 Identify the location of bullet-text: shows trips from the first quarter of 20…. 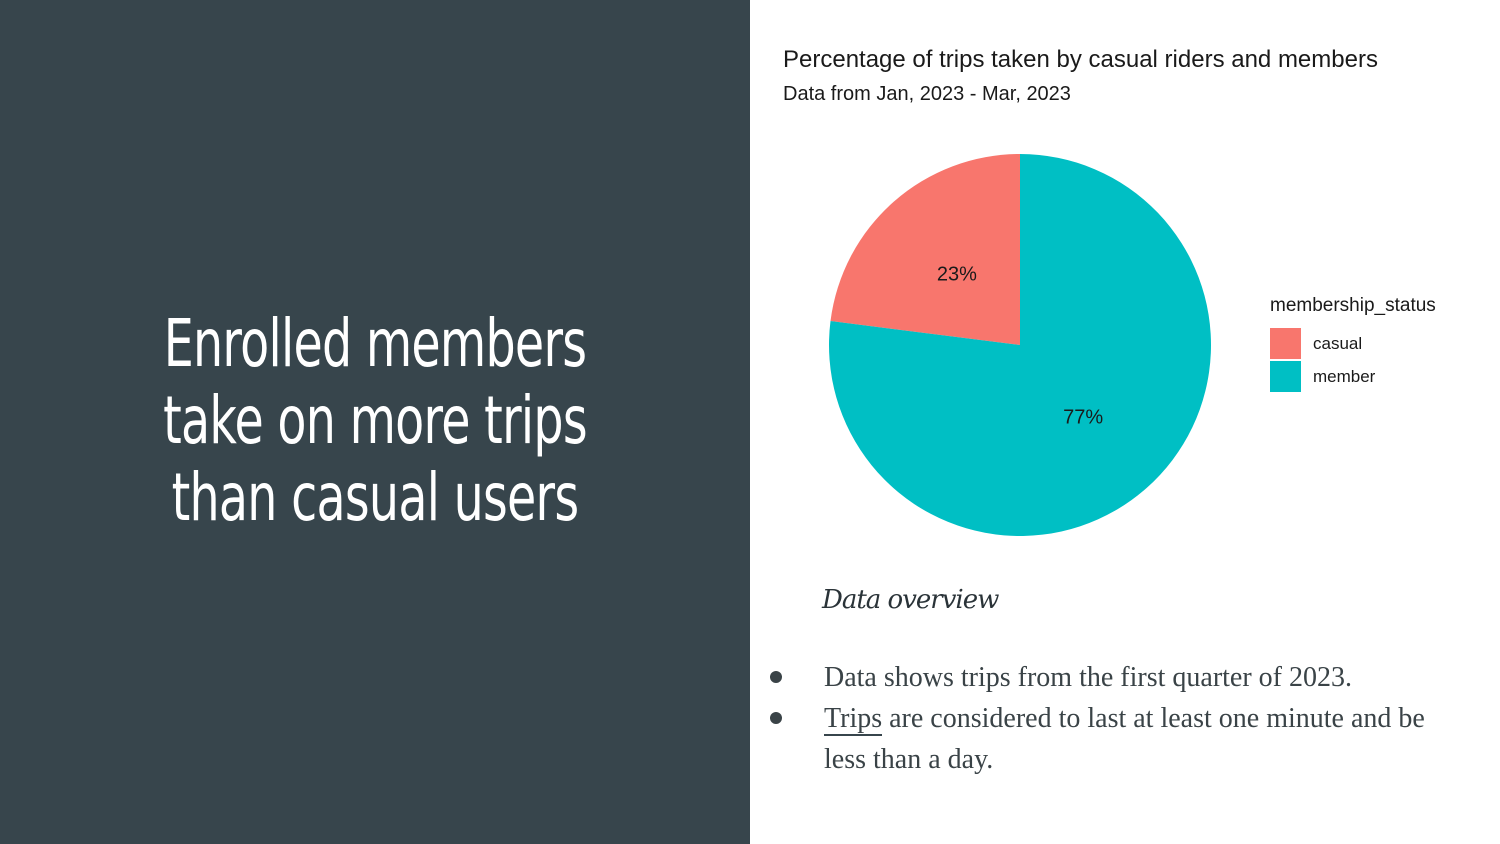
(1114, 677).